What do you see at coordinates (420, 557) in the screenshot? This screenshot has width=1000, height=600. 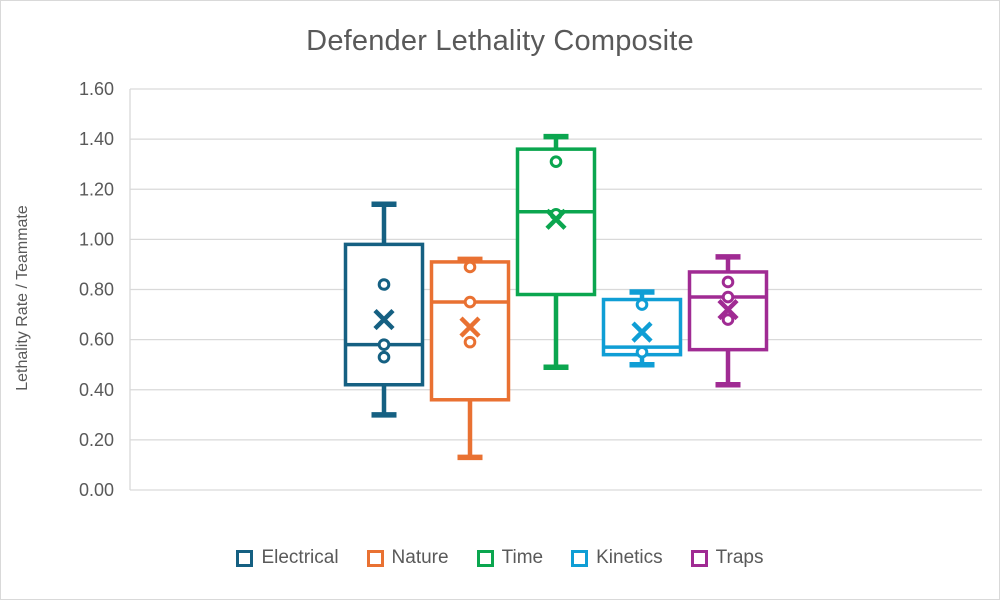 I see `legend-label: Nature` at bounding box center [420, 557].